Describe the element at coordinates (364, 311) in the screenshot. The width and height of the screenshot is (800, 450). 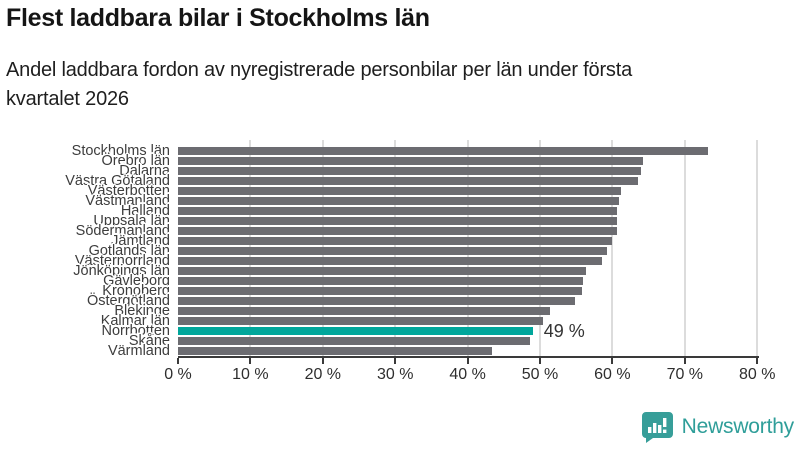
I see `bar-Blekinge` at that location.